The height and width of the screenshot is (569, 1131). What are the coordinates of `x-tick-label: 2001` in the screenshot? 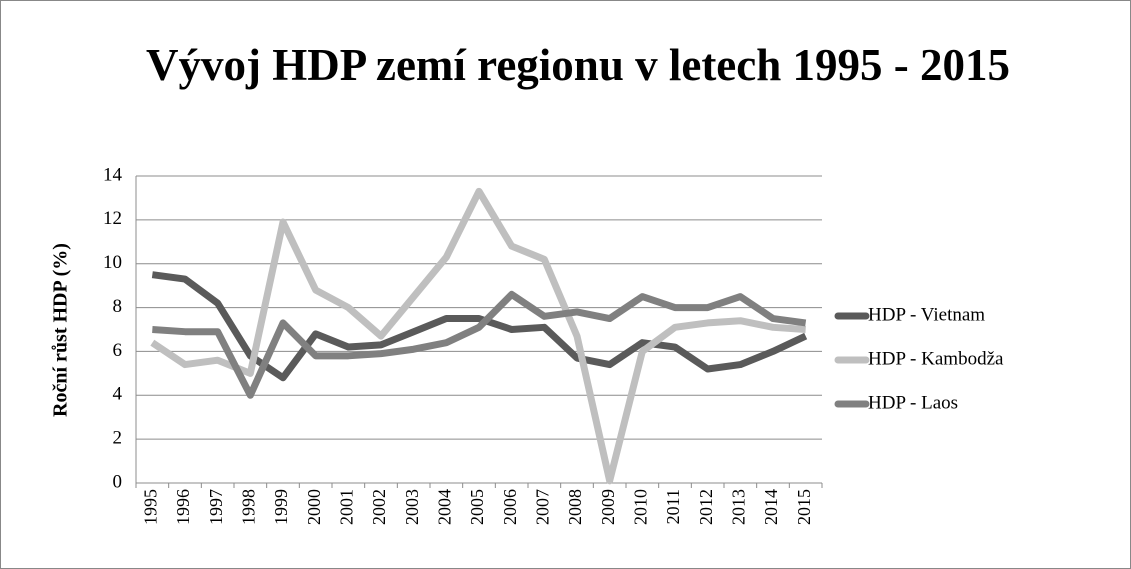 It's located at (346, 507).